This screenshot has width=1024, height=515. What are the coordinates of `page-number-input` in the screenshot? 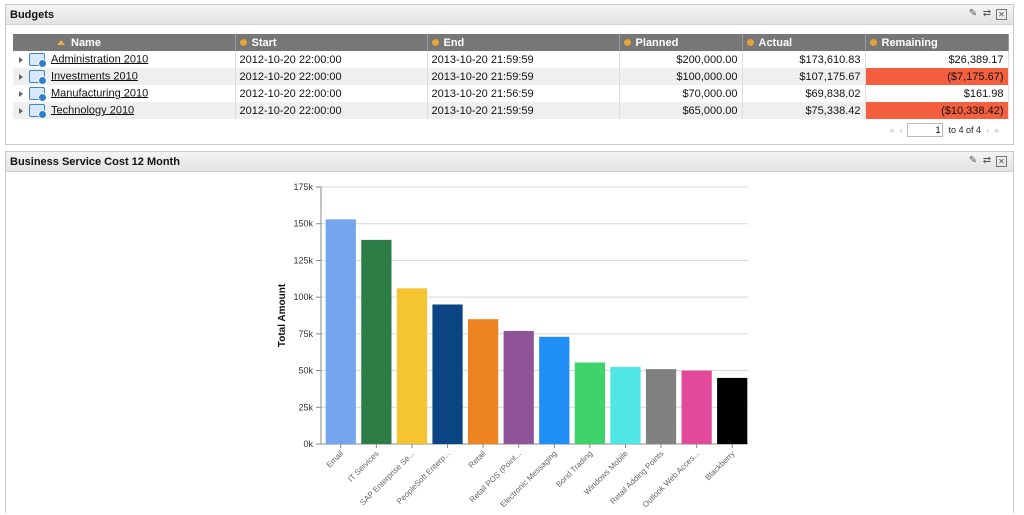 It's located at (925, 130).